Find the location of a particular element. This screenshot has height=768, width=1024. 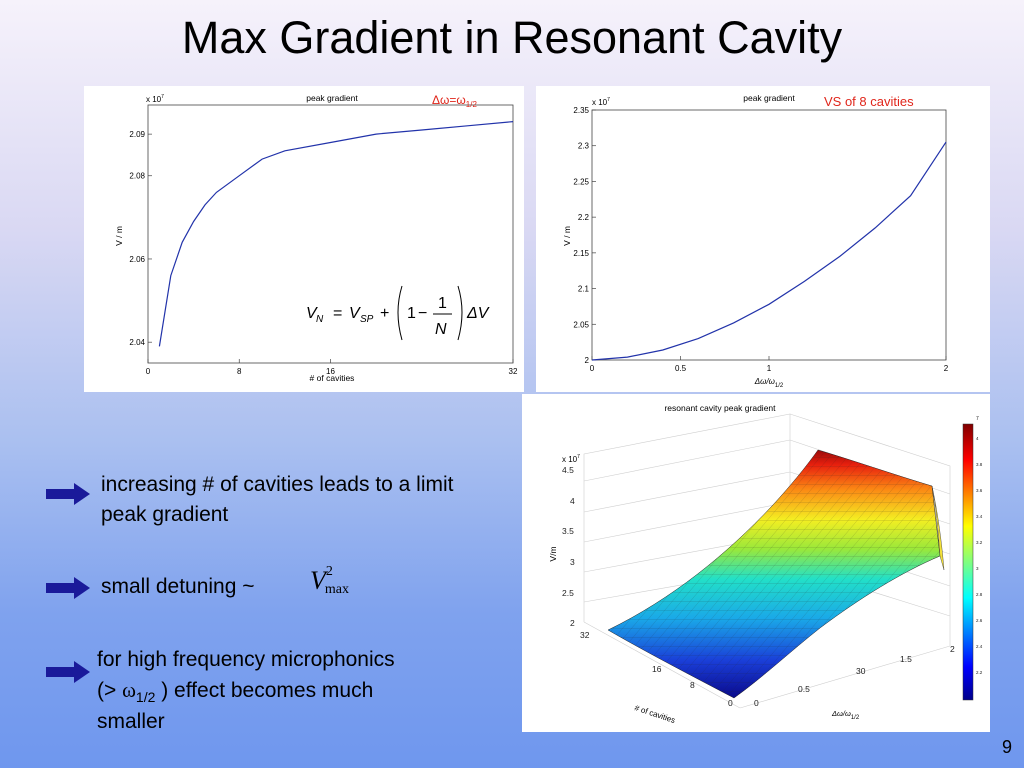

chart2-ytick-label: 2.05 is located at coordinates (581, 324).